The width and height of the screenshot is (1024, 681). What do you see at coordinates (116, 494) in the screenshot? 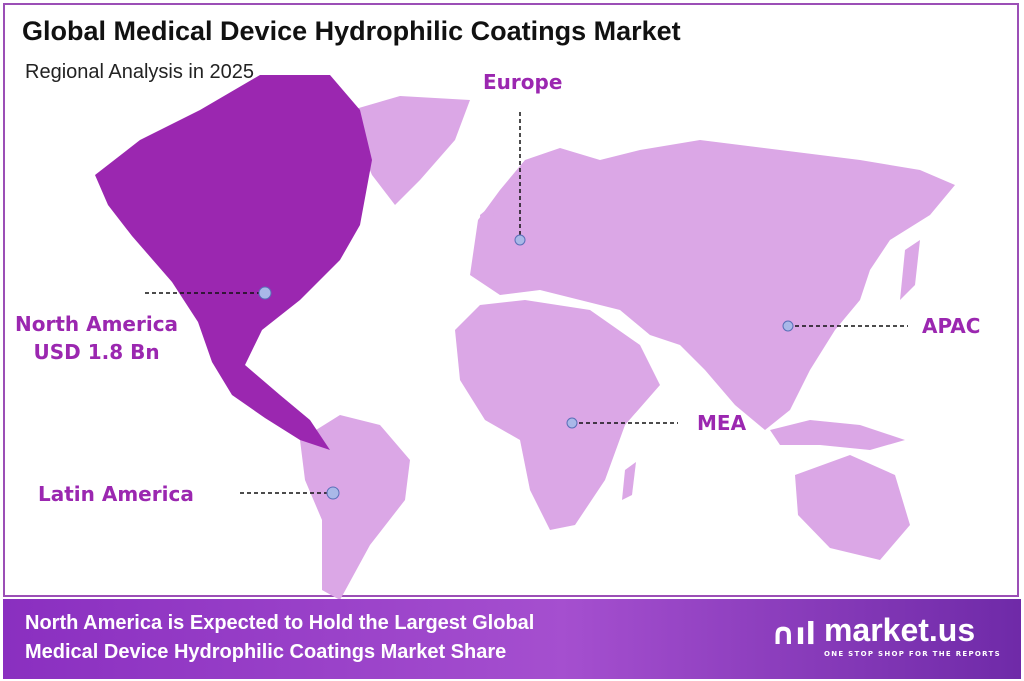
I see `label-latin-america: Latin America` at bounding box center [116, 494].